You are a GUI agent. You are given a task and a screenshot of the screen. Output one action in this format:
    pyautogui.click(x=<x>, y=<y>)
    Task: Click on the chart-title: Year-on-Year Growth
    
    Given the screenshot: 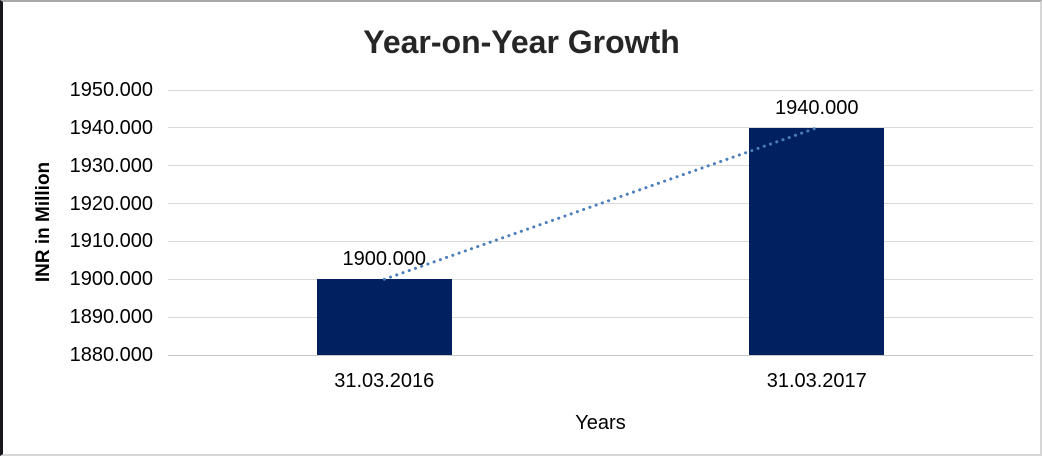 What is the action you would take?
    pyautogui.click(x=521, y=42)
    